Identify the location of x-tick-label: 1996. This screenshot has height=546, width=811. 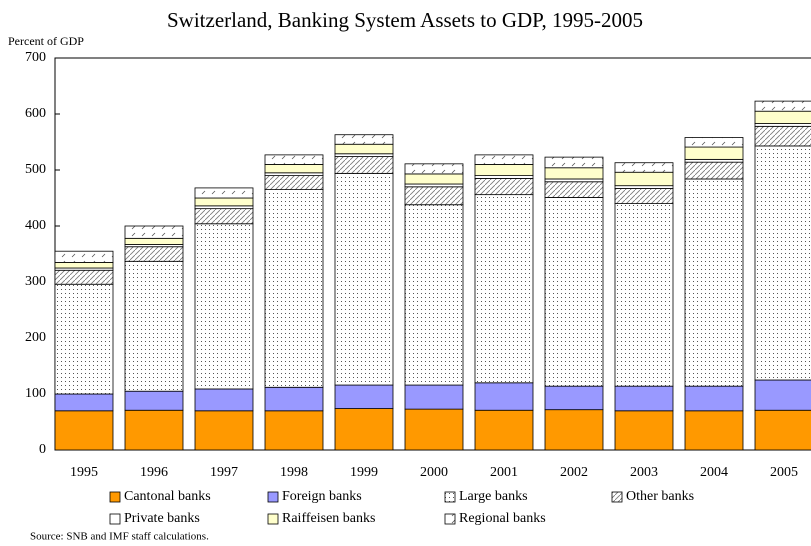
(154, 472).